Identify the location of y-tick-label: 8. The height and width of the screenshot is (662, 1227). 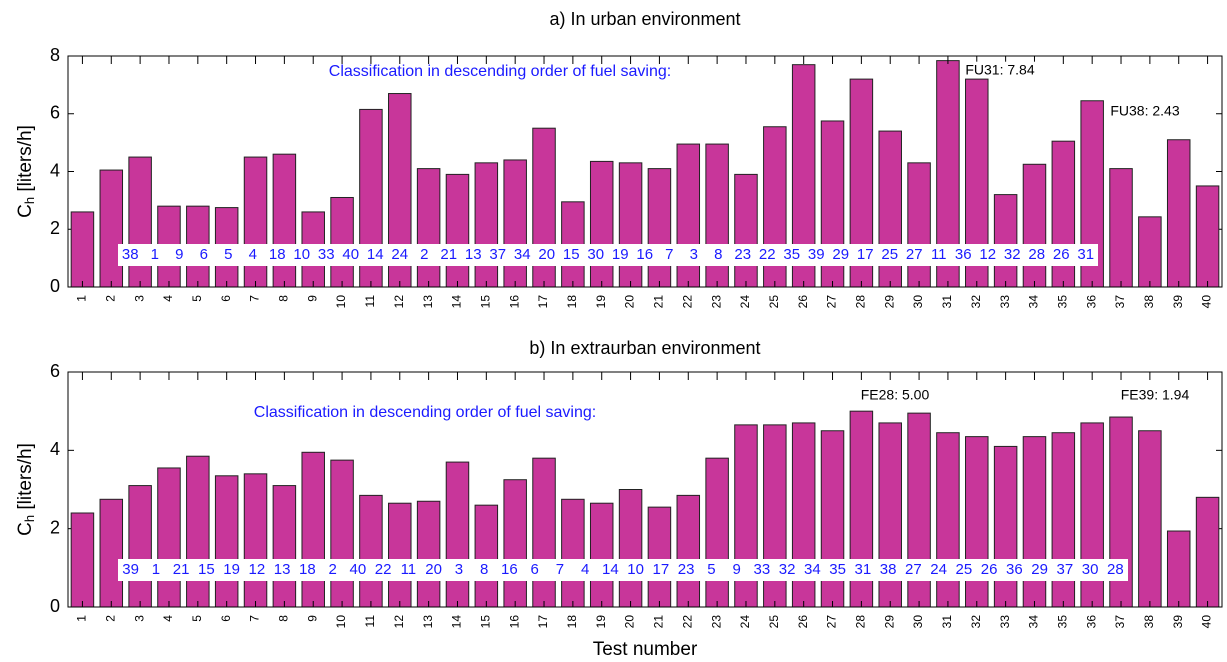
(55, 55).